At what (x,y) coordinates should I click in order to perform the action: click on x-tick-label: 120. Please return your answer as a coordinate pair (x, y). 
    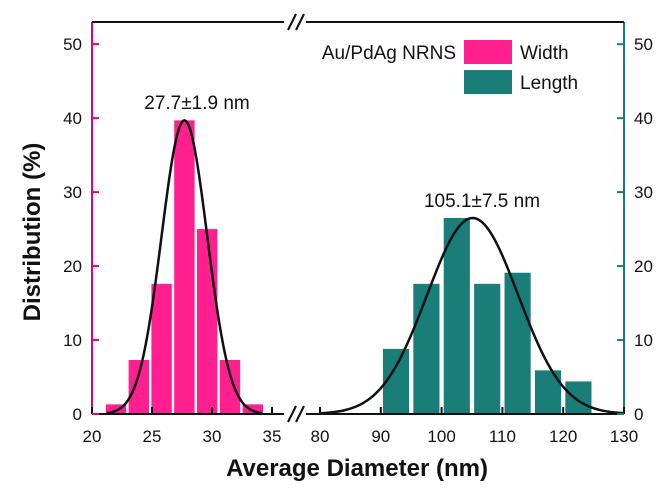
    Looking at the image, I should click on (563, 436).